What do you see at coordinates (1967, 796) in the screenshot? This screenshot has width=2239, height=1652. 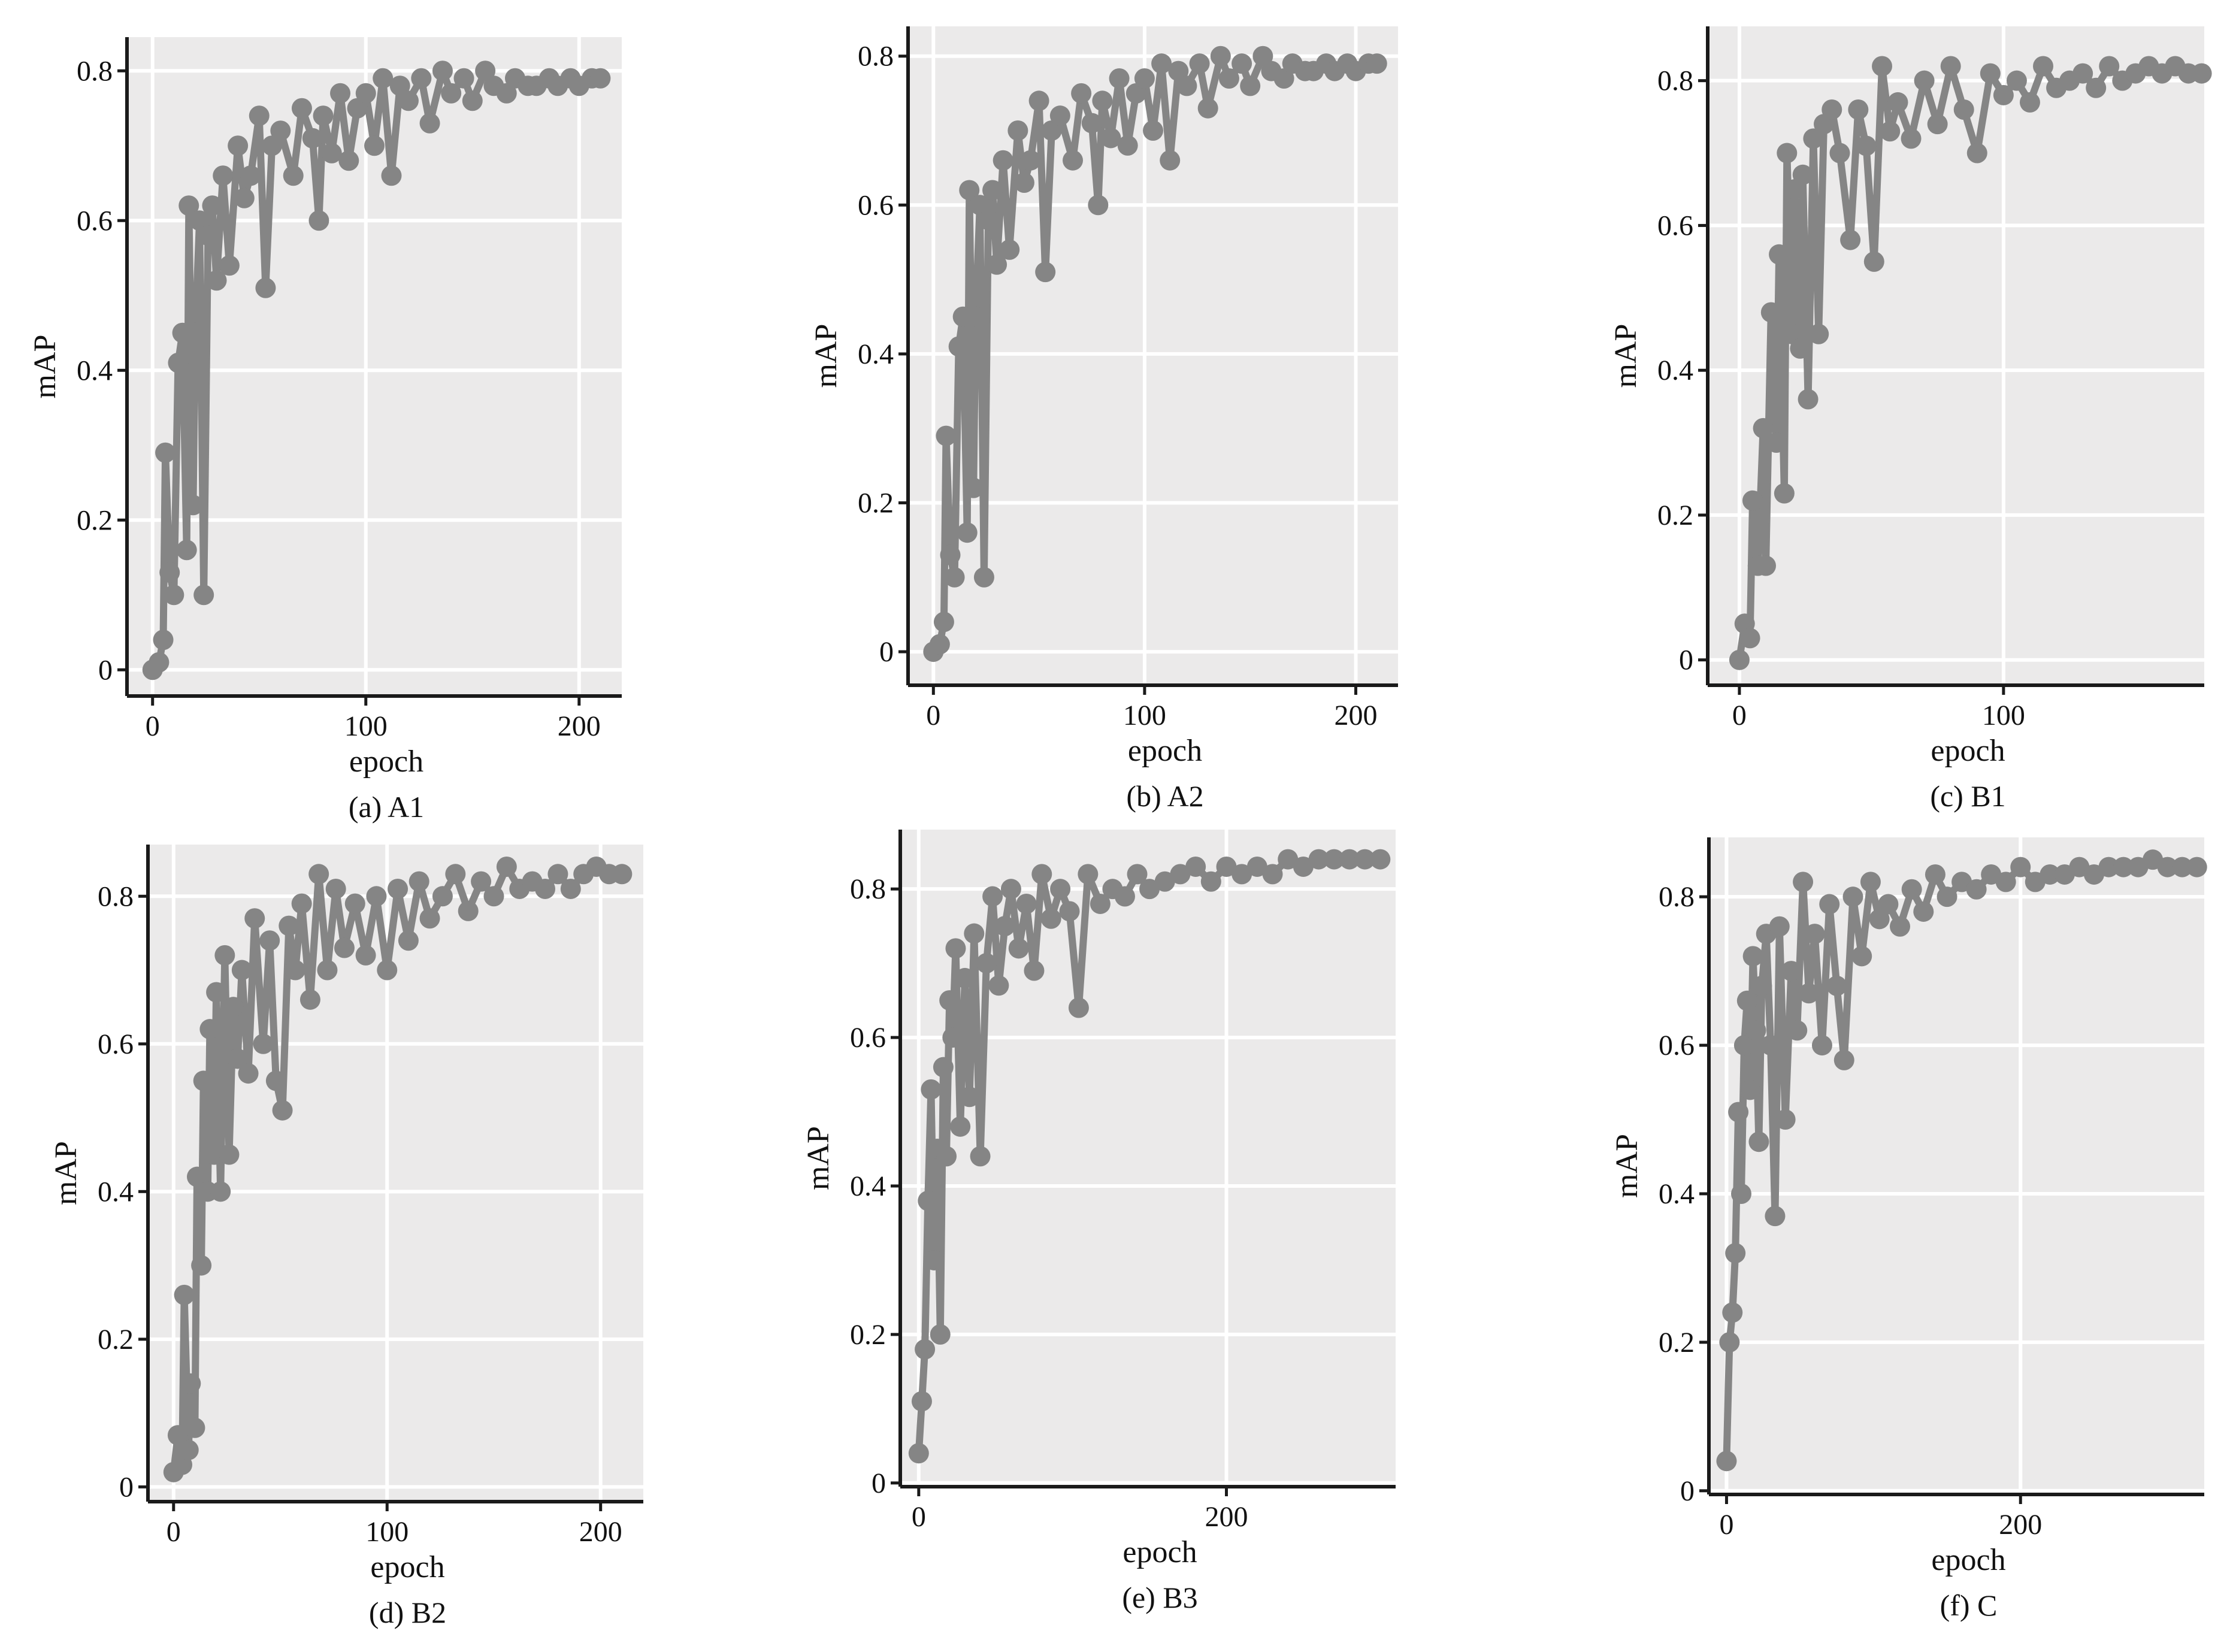 I see `panel-caption: (c) B1` at bounding box center [1967, 796].